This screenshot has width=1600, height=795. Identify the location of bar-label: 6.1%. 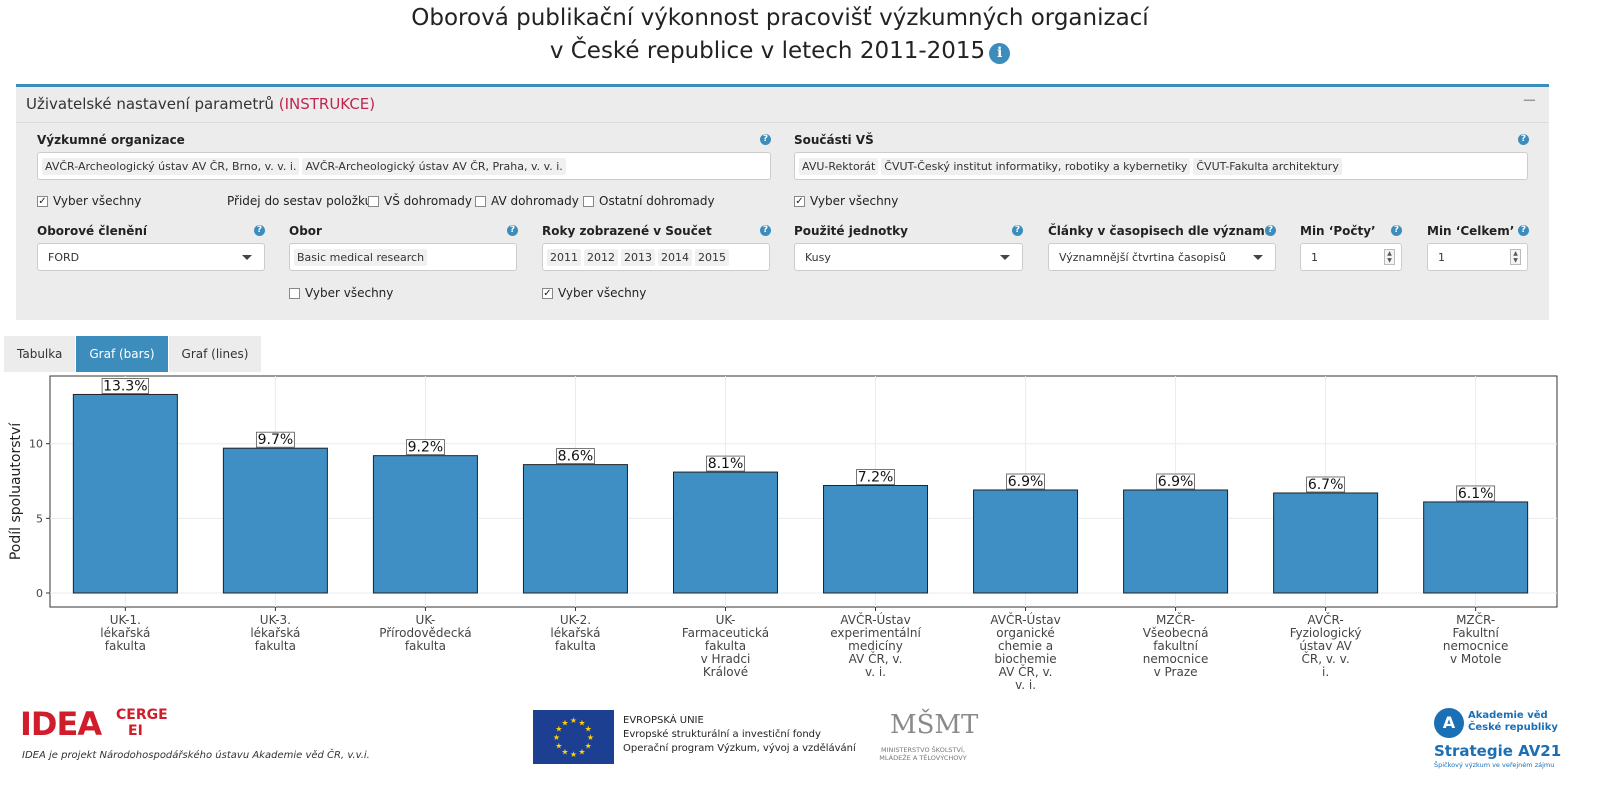
(1476, 494).